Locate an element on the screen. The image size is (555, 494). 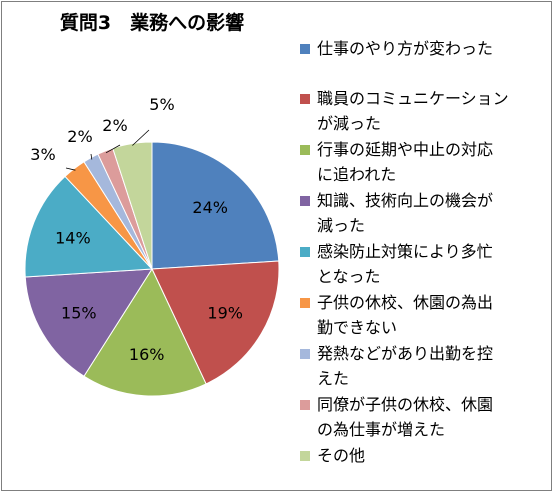
legend-label-2: 職員のコミュニケーション が減った is located at coordinates (413, 111).